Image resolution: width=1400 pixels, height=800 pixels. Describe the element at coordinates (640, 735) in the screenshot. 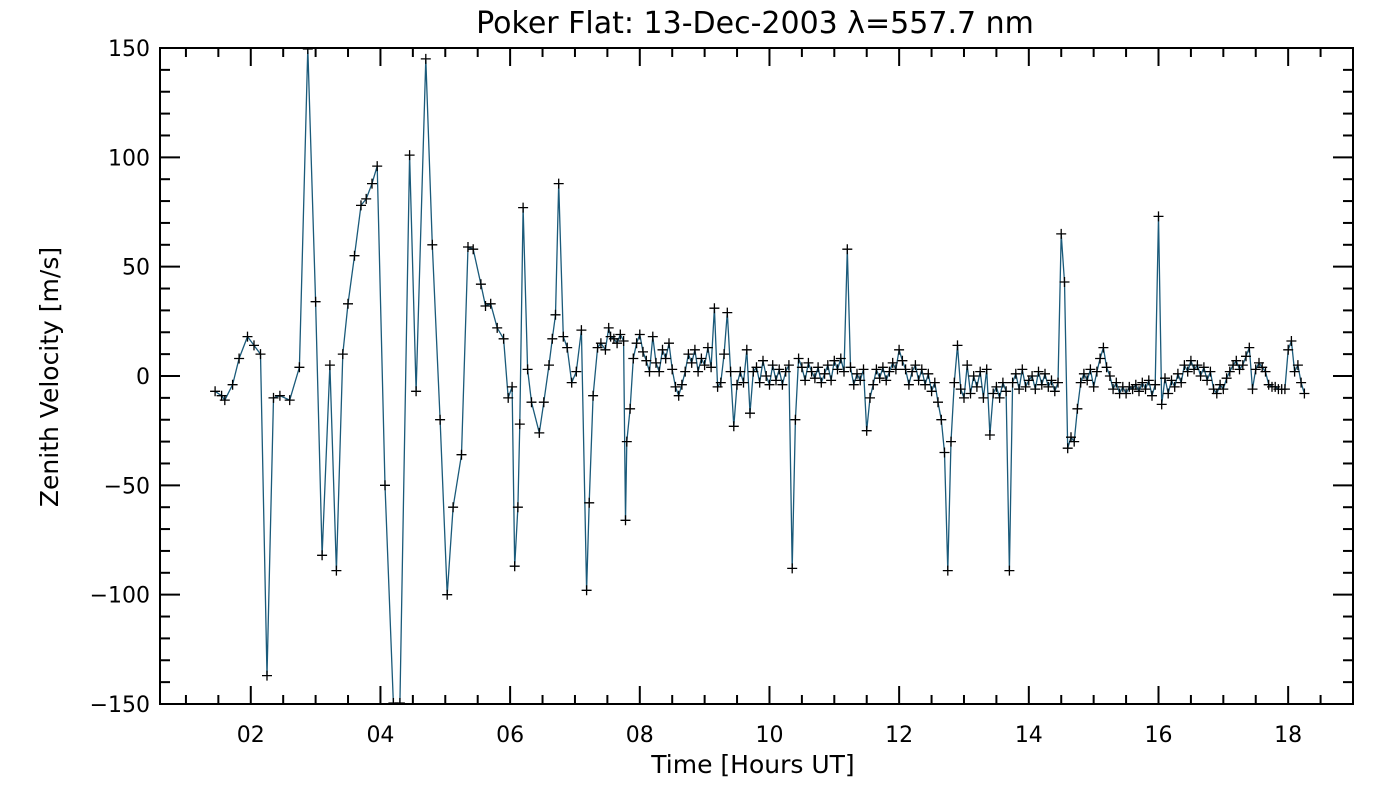

I see `x-tick-label: 08` at that location.